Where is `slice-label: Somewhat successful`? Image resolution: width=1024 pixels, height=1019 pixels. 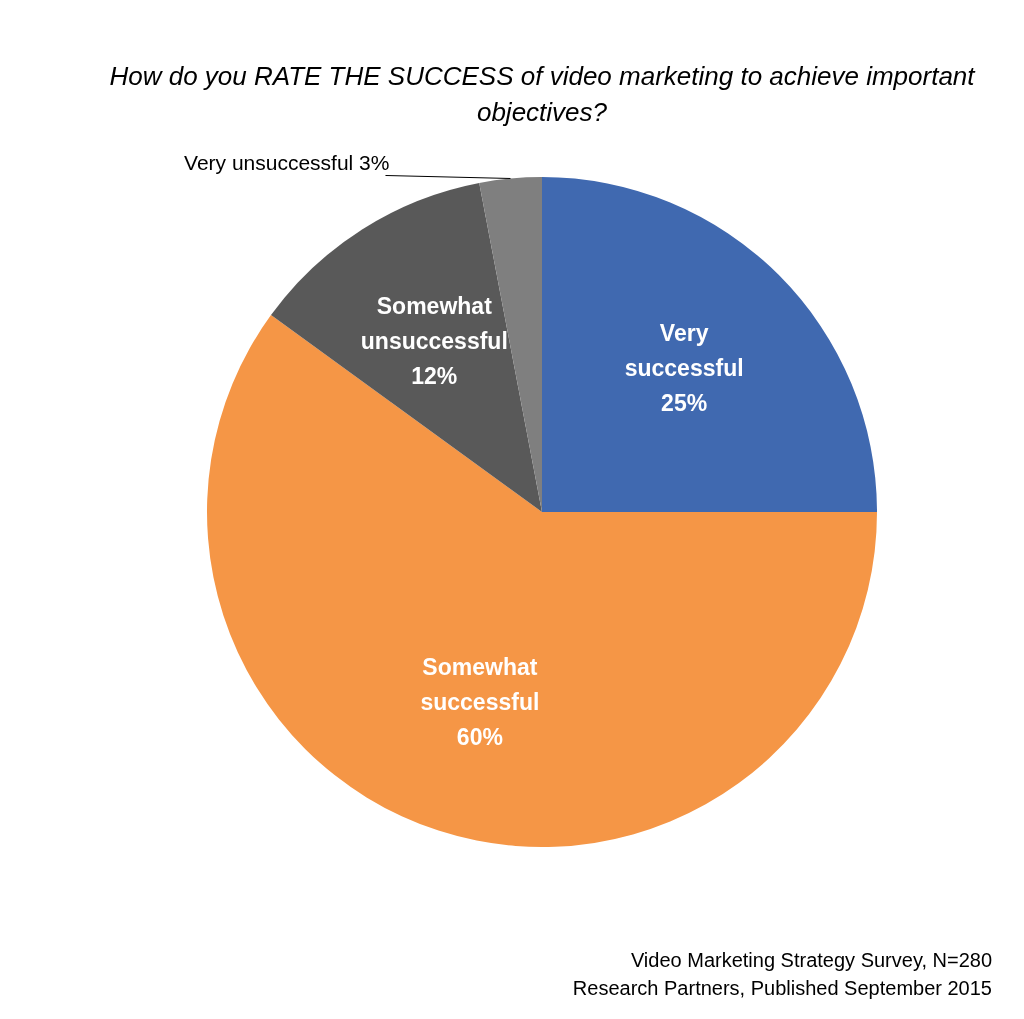 slice-label: Somewhat successful is located at coordinates (480, 684).